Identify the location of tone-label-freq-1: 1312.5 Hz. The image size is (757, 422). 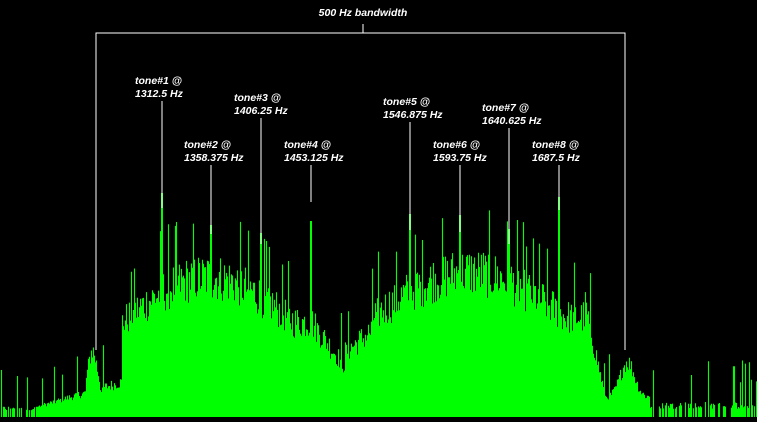
(159, 94).